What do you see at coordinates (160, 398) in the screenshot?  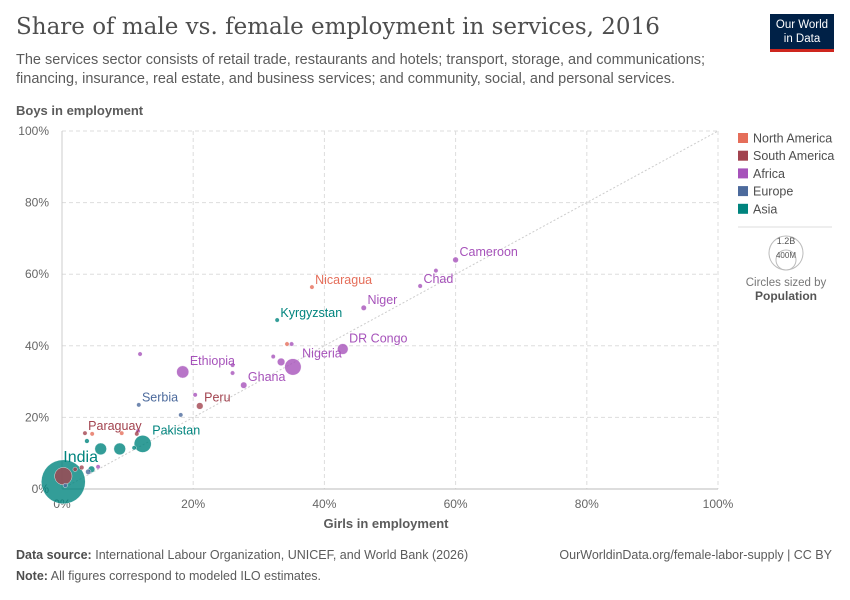 I see `data-label: Serbia` at bounding box center [160, 398].